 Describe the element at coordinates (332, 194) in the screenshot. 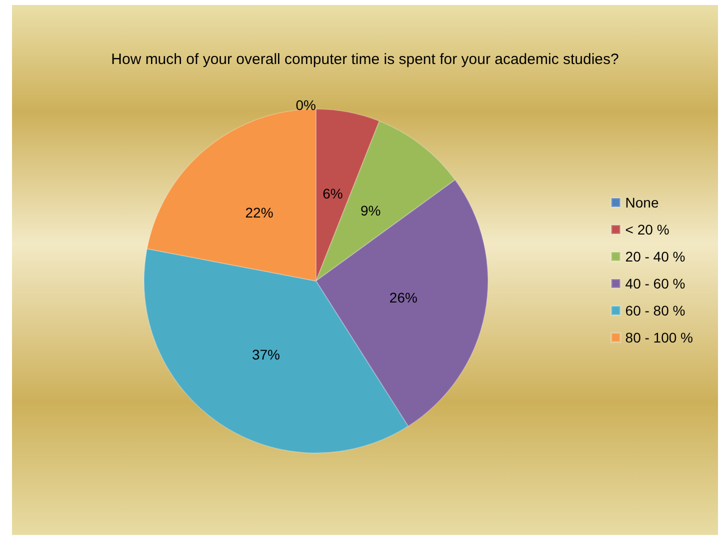

I see `data-label: 6%` at that location.